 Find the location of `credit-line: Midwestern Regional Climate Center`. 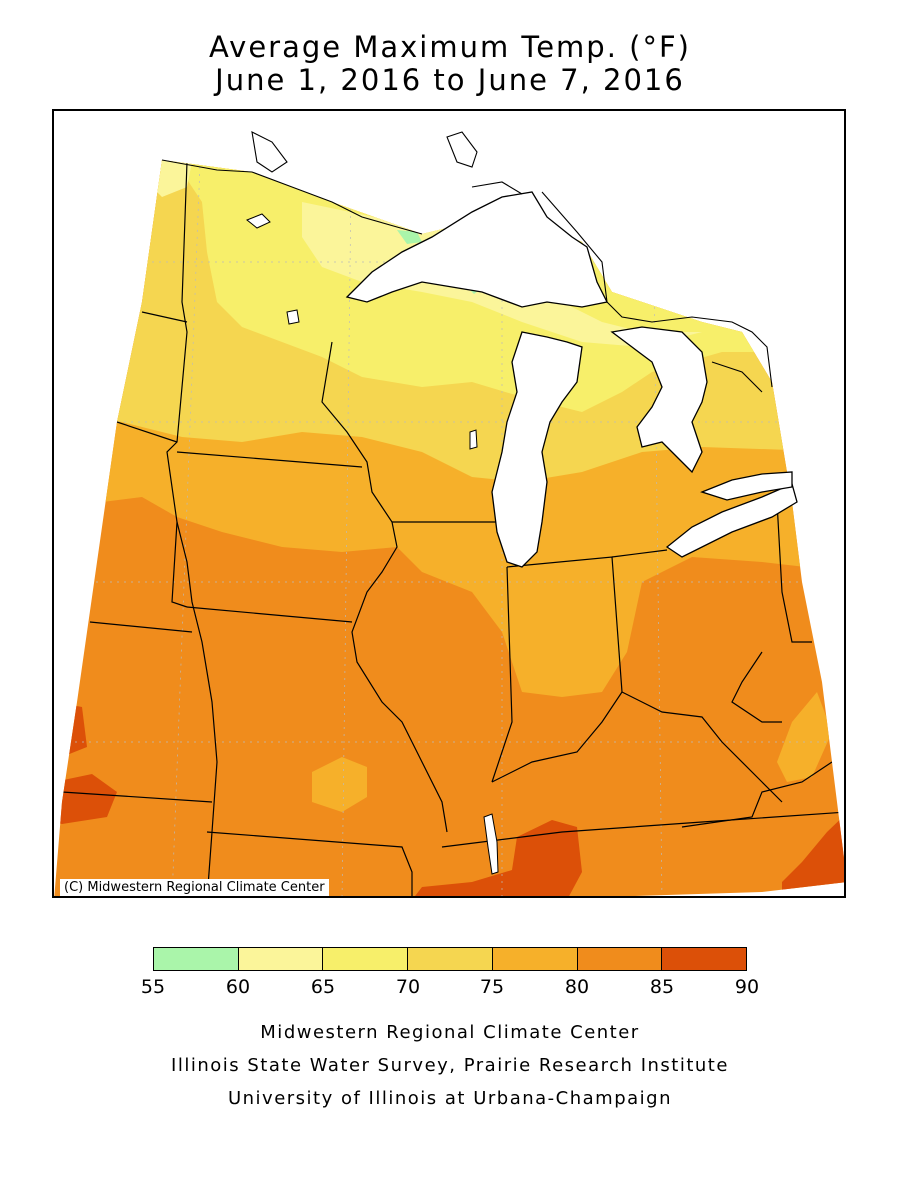

credit-line: Midwestern Regional Climate Center is located at coordinates (450, 1032).